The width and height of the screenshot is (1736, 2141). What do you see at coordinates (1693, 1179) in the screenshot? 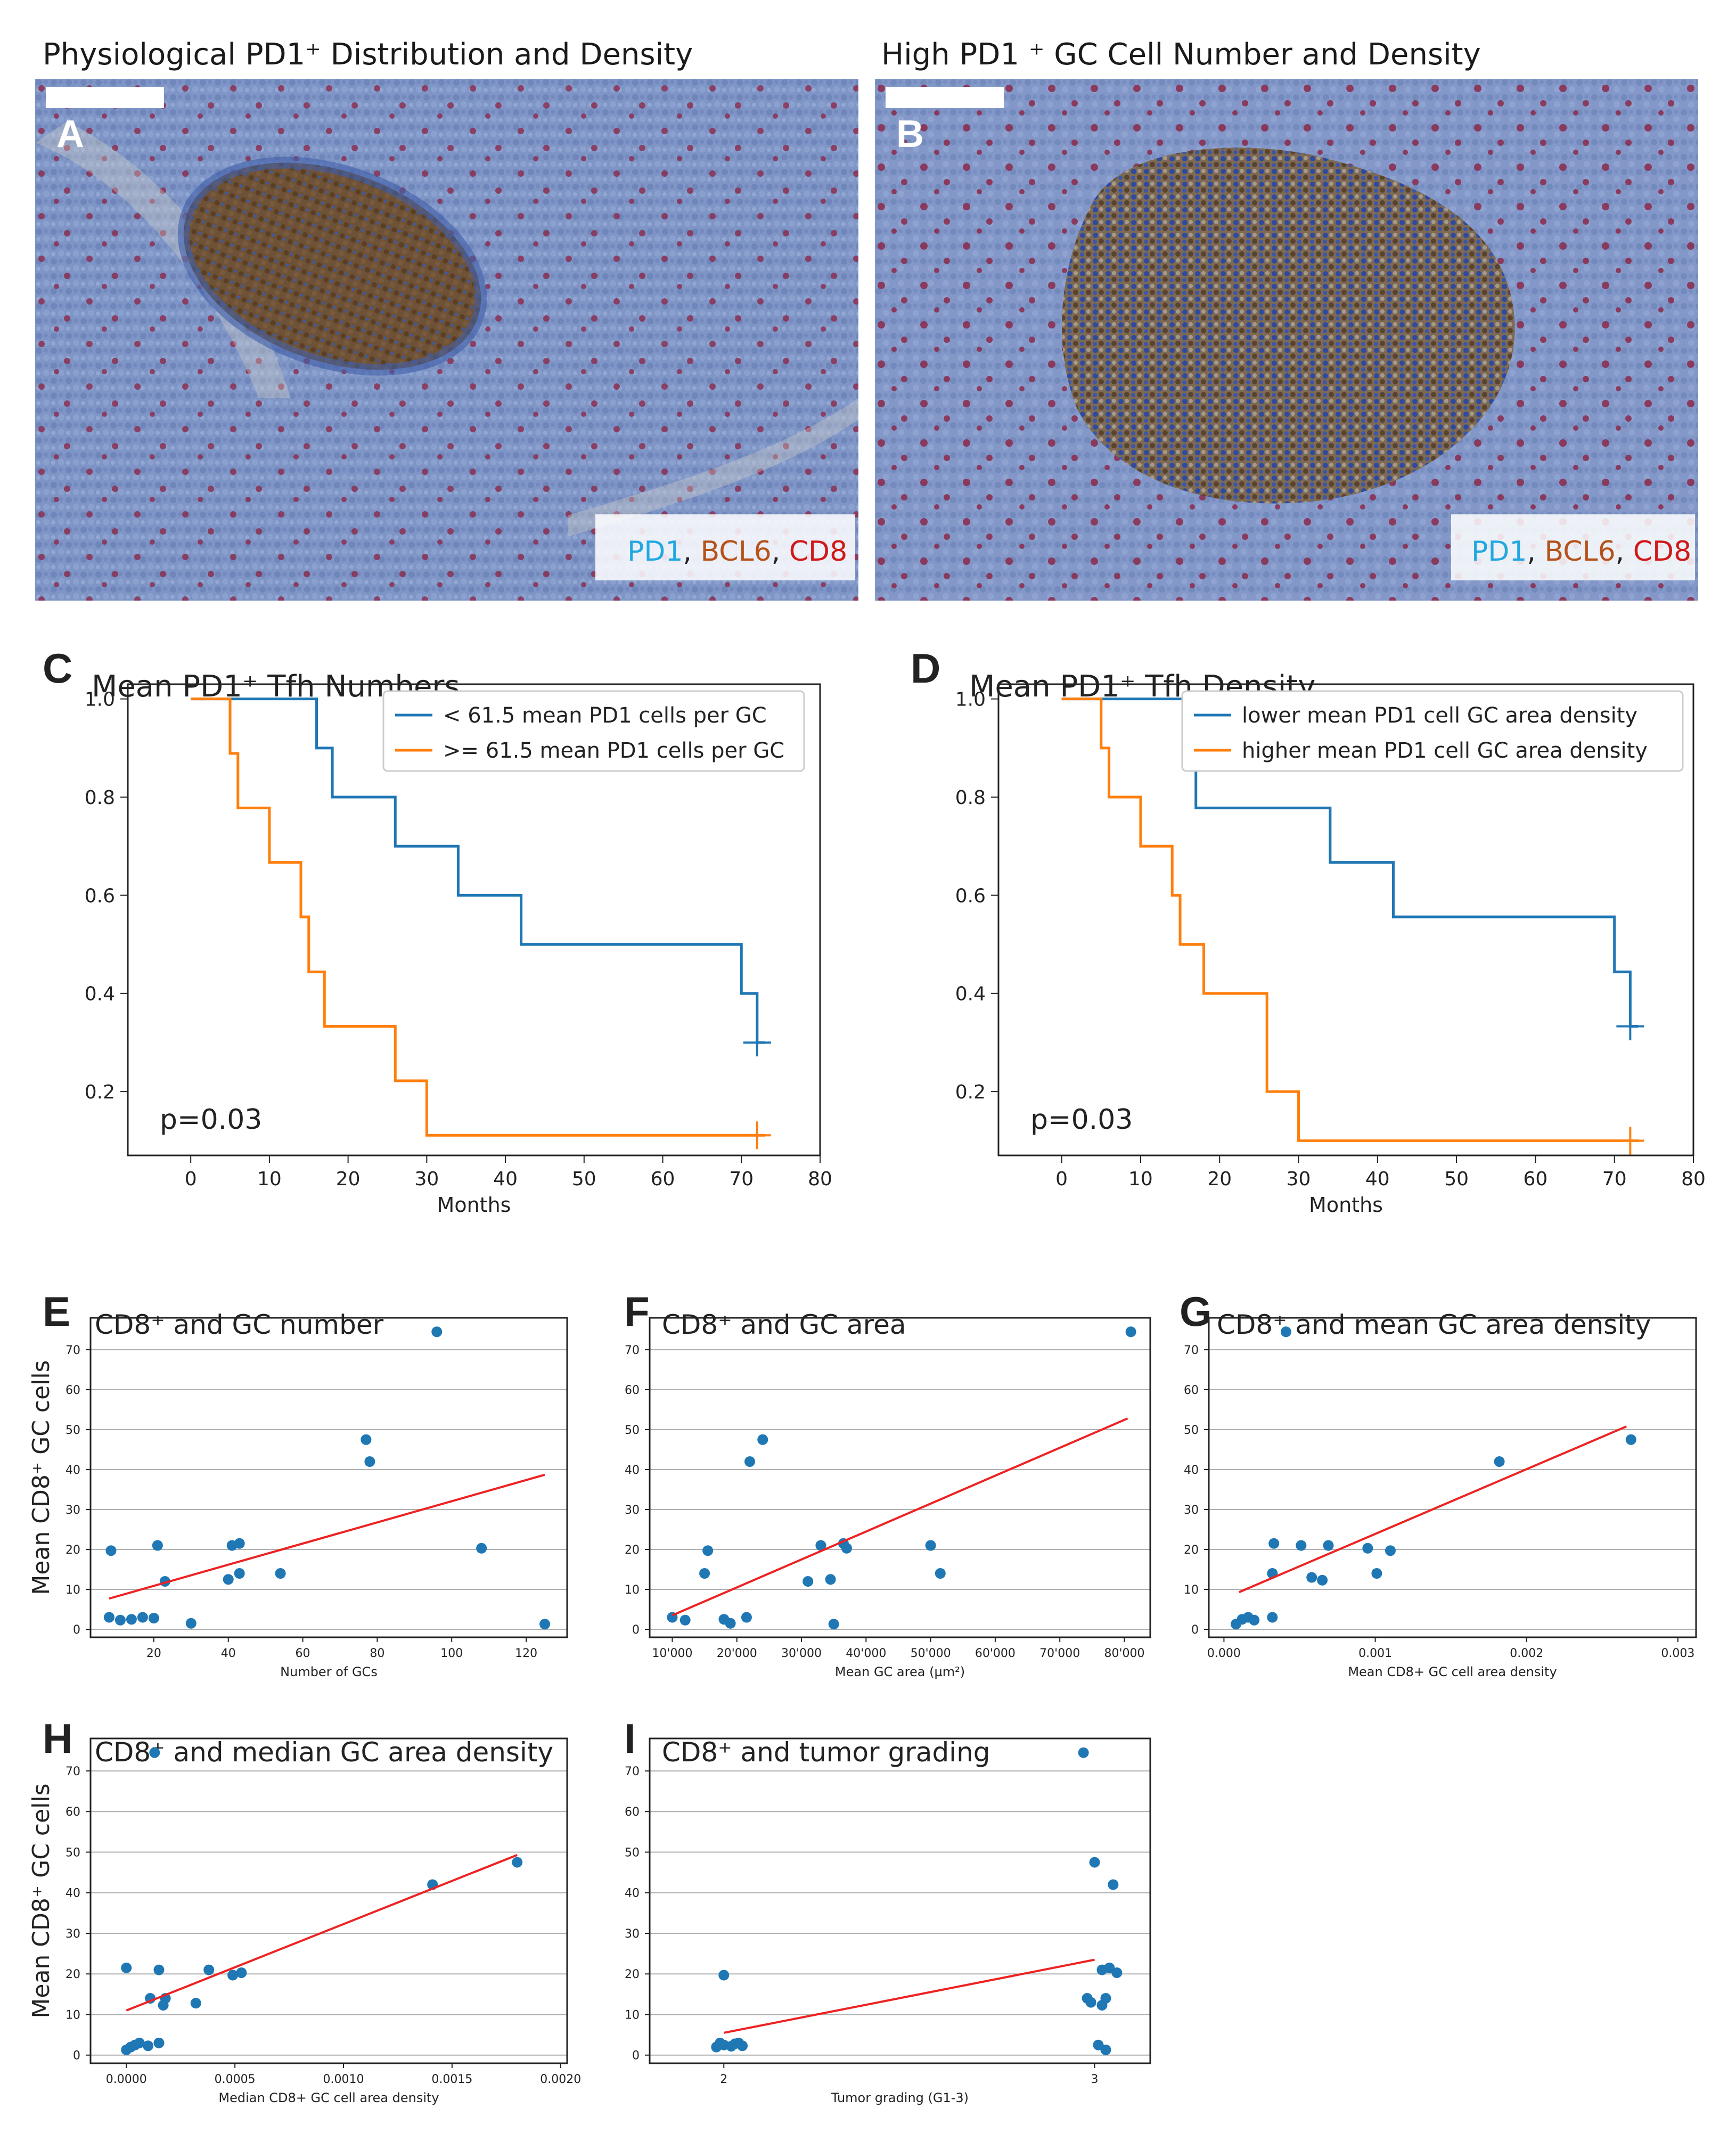
I see `x-tick-label: 80` at bounding box center [1693, 1179].